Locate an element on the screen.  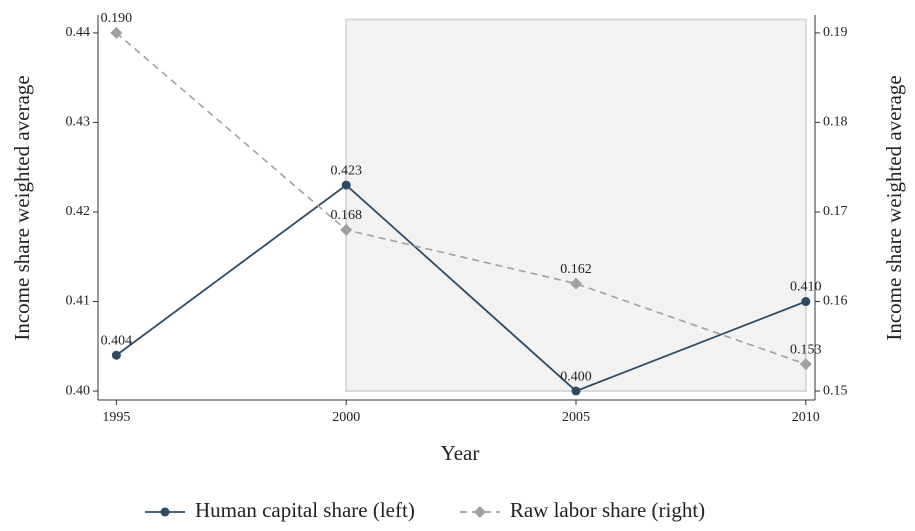
x-tick-label: 1995 is located at coordinates (116, 417).